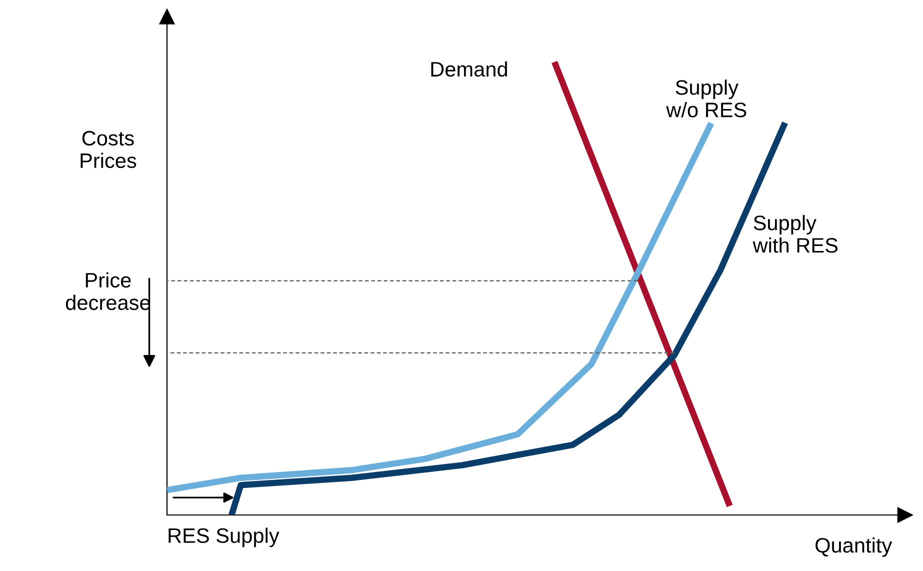 Image resolution: width=923 pixels, height=571 pixels. I want to click on x-axis-title: Quantity, so click(854, 547).